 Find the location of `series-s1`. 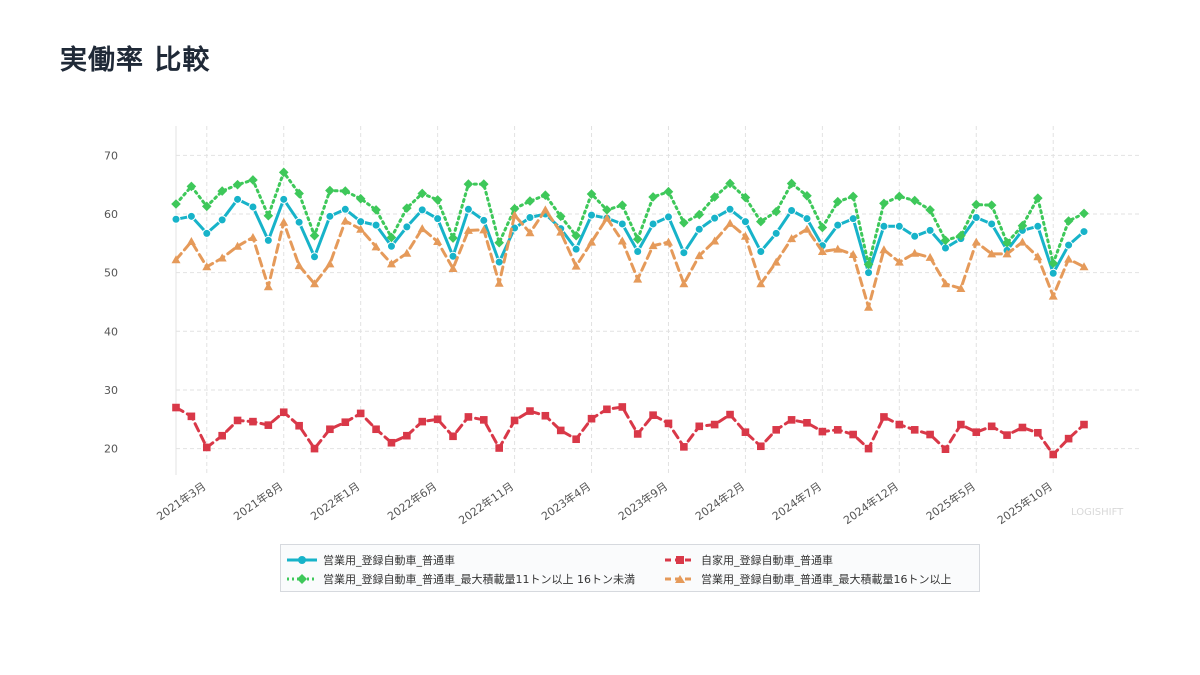

series-s1 is located at coordinates (630, 236).